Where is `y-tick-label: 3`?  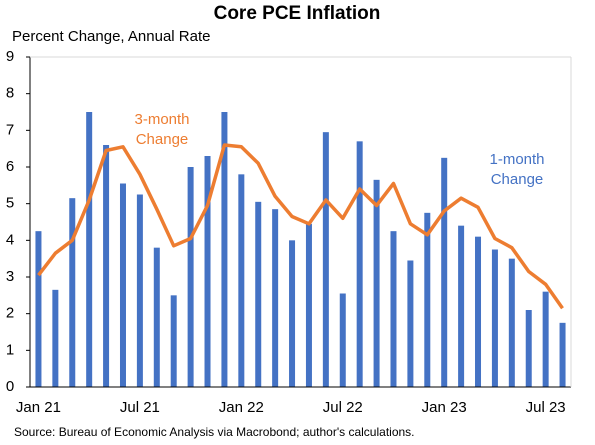 y-tick-label: 3 is located at coordinates (10, 276).